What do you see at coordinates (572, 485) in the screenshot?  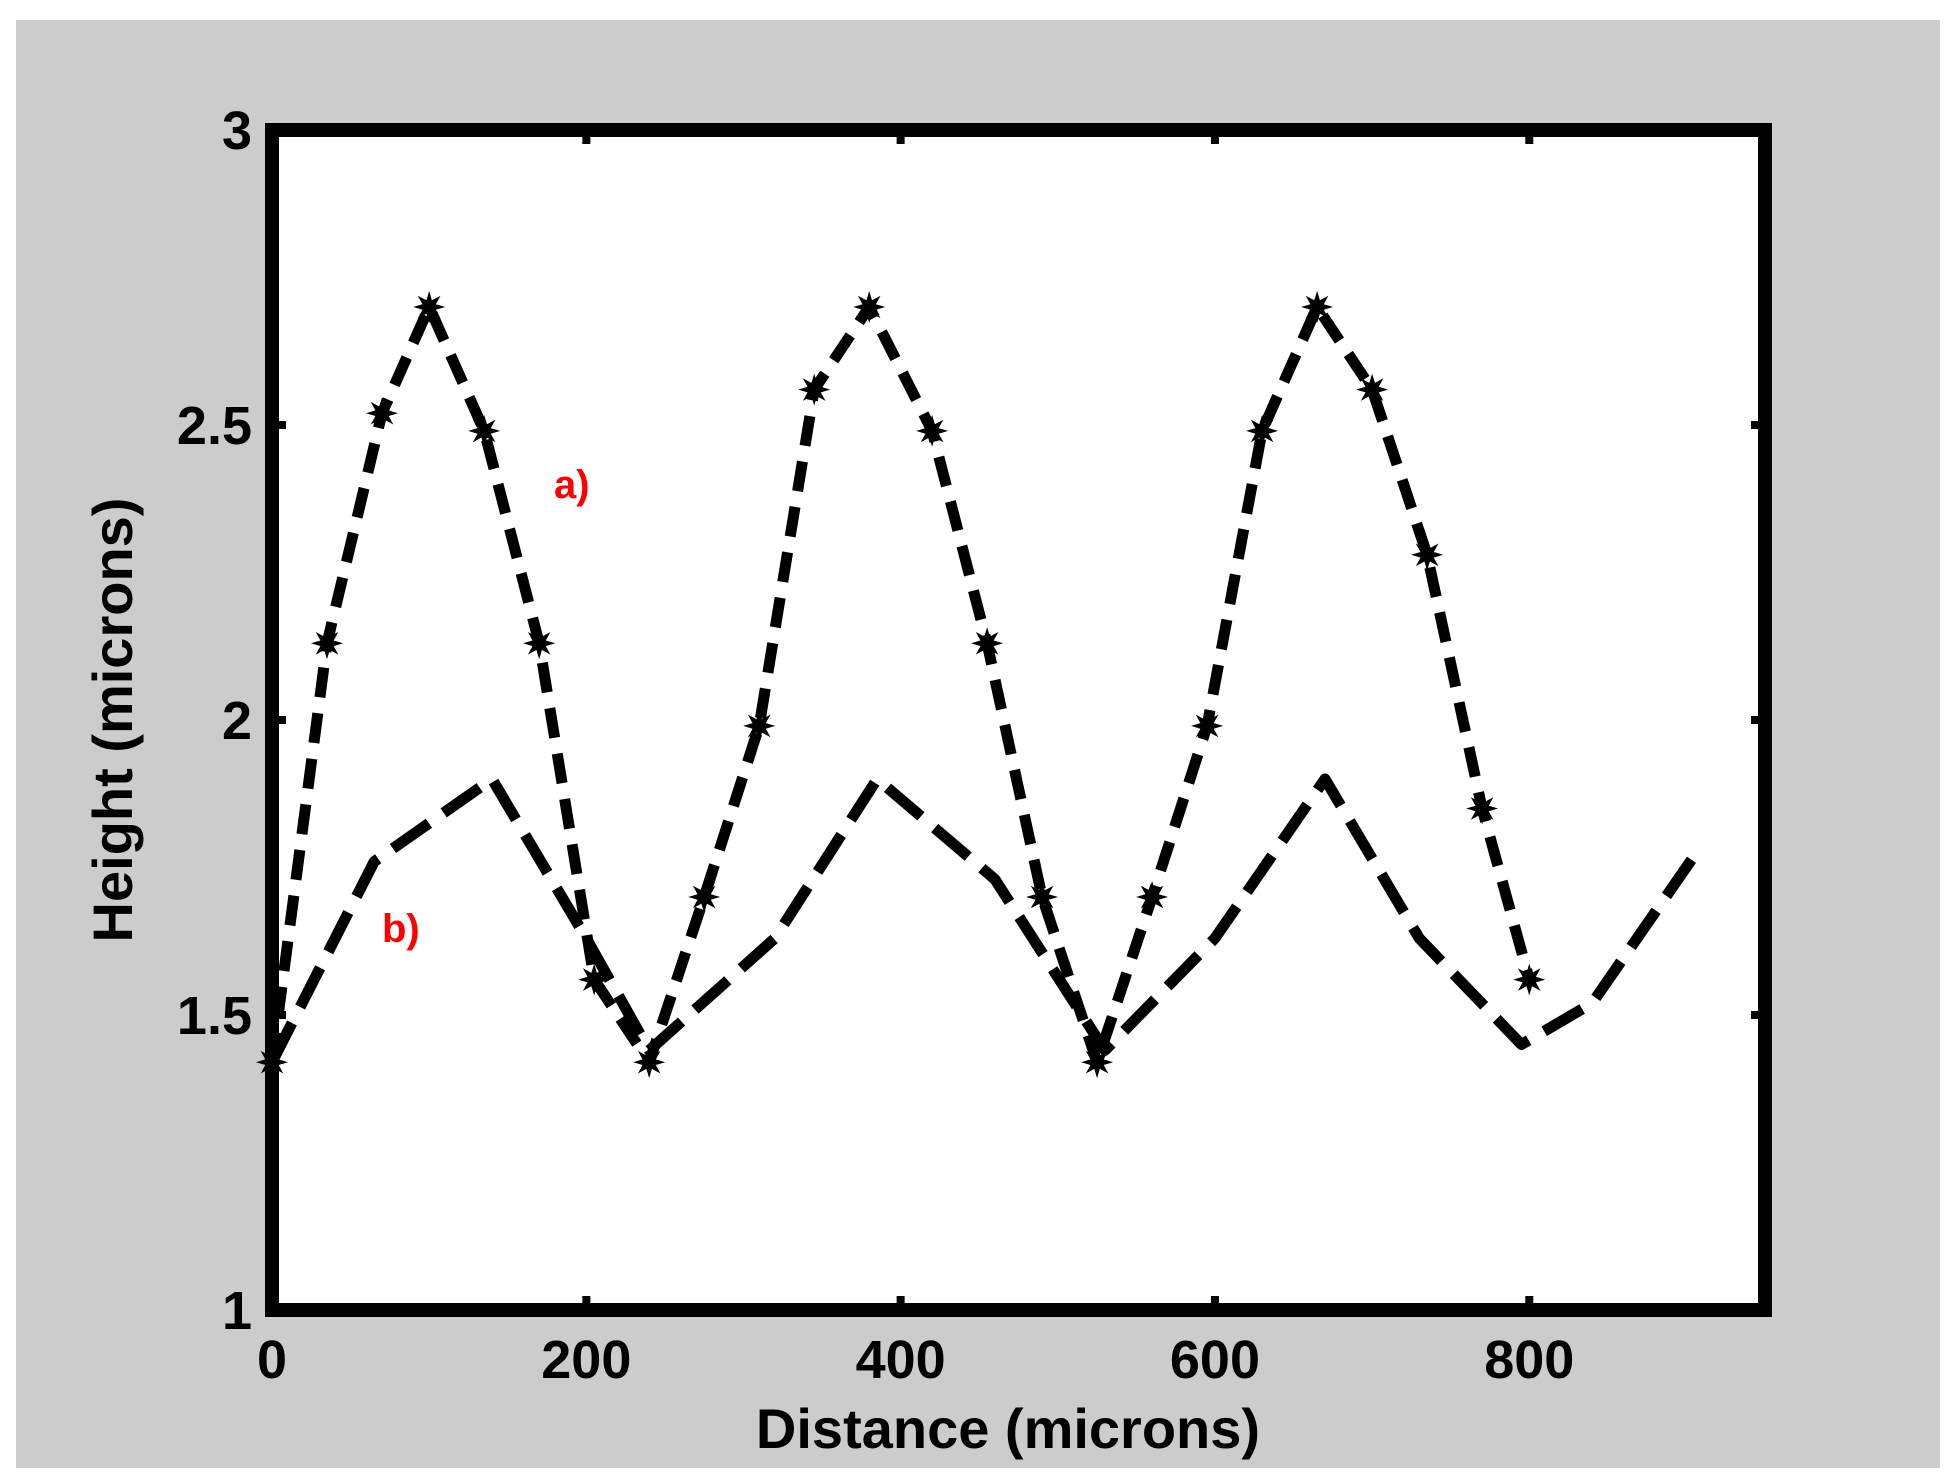 I see `series-label-a: a)` at bounding box center [572, 485].